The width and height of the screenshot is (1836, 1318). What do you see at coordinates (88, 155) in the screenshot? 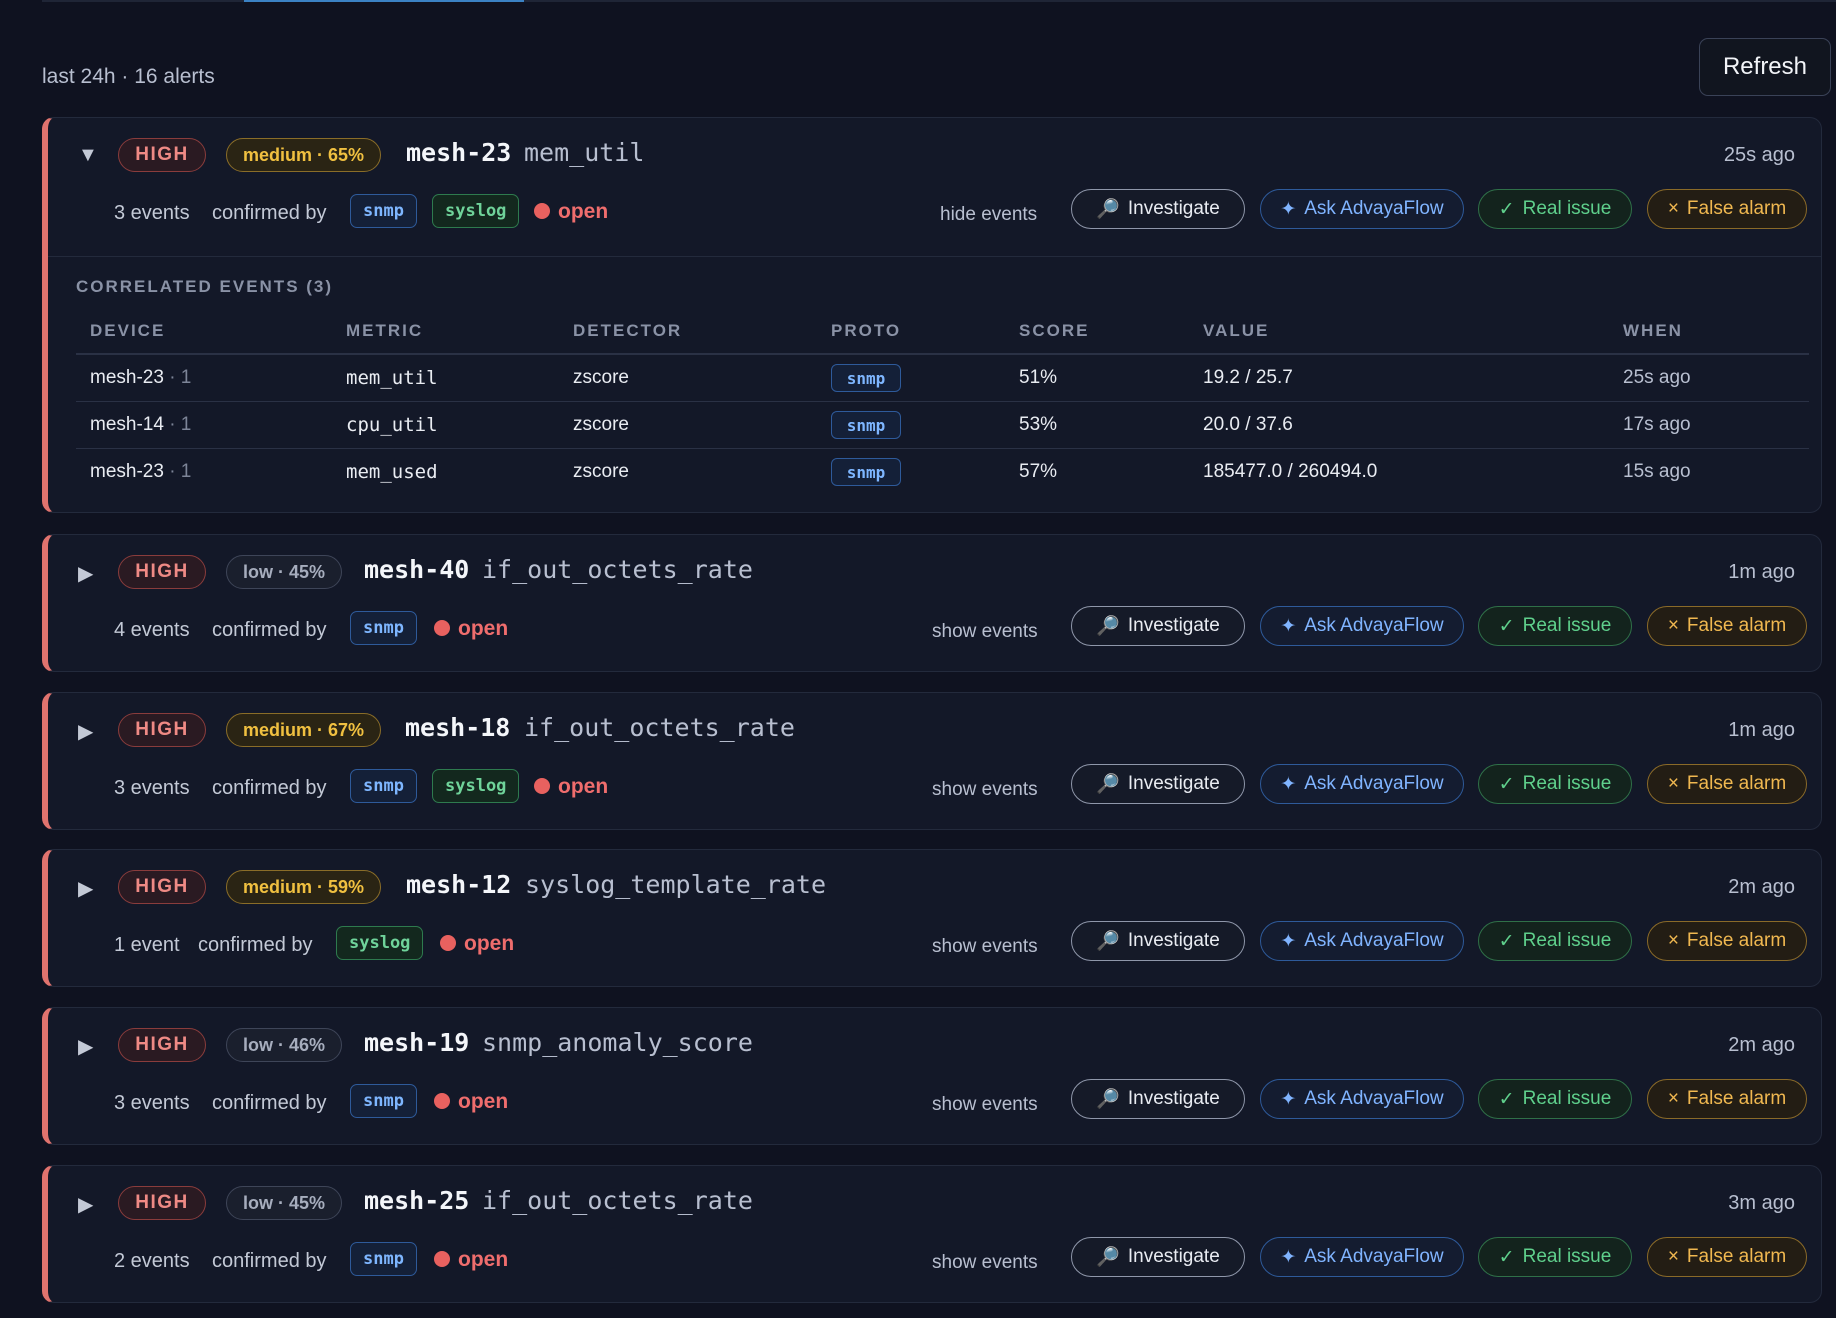
I see `caret-down-icon: ▼` at bounding box center [88, 155].